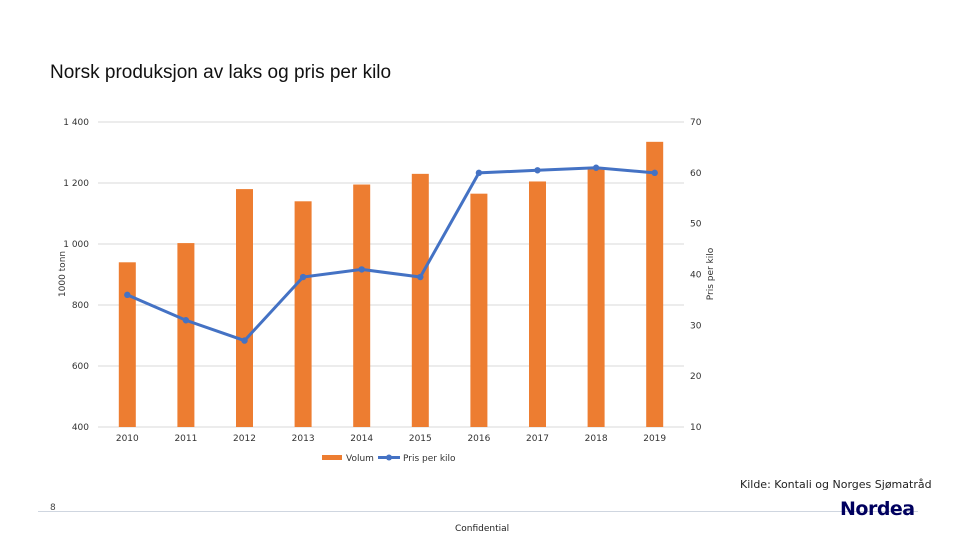 This screenshot has height=540, width=960. What do you see at coordinates (361, 269) in the screenshot?
I see `price-point-2014` at bounding box center [361, 269].